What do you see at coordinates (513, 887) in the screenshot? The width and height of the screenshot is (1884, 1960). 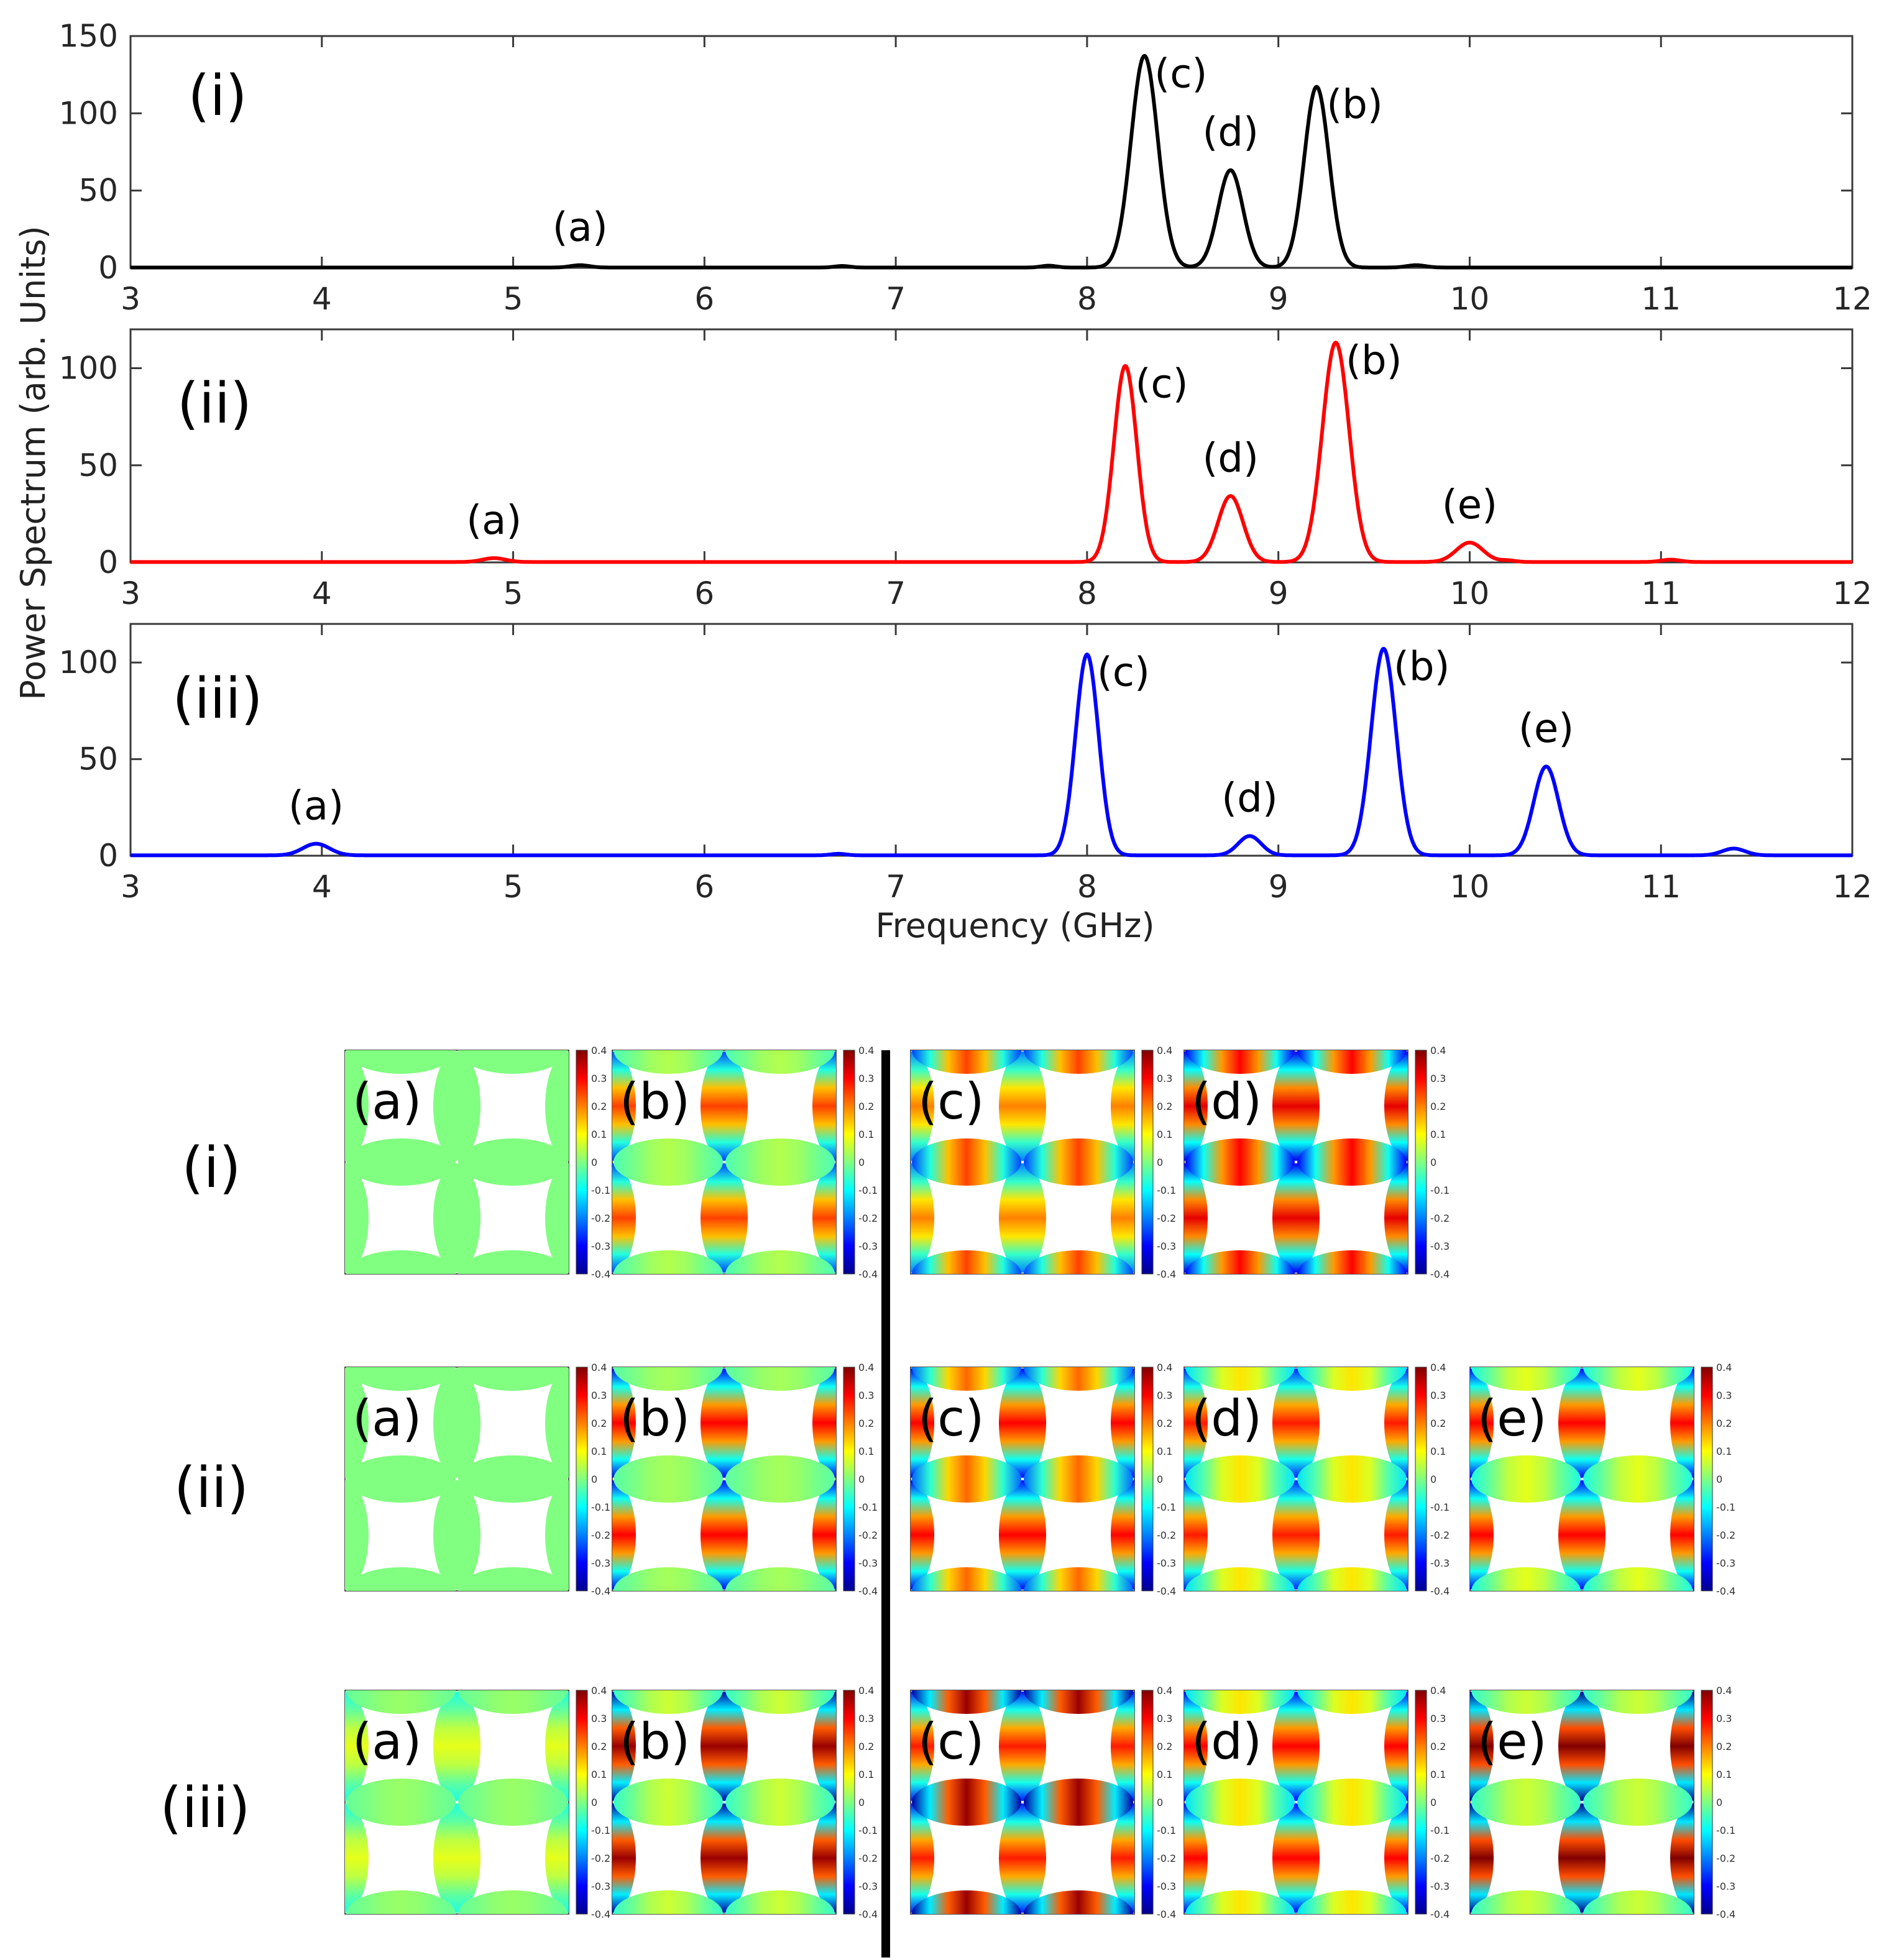 I see `x-tick-label: 5` at bounding box center [513, 887].